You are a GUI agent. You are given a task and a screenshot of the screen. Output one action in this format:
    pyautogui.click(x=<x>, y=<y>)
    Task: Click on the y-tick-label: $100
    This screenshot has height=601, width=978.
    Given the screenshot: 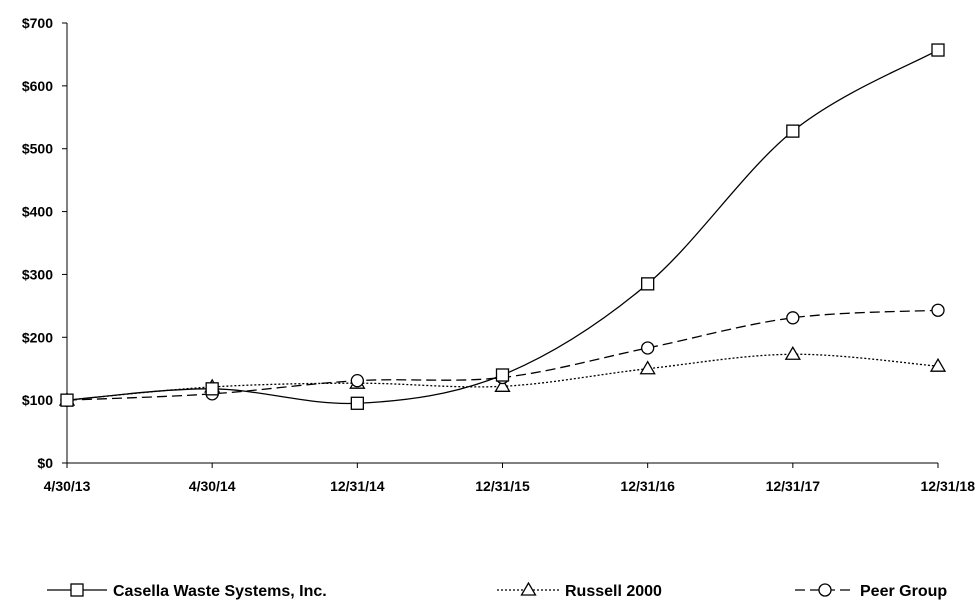 What is the action you would take?
    pyautogui.click(x=37, y=400)
    